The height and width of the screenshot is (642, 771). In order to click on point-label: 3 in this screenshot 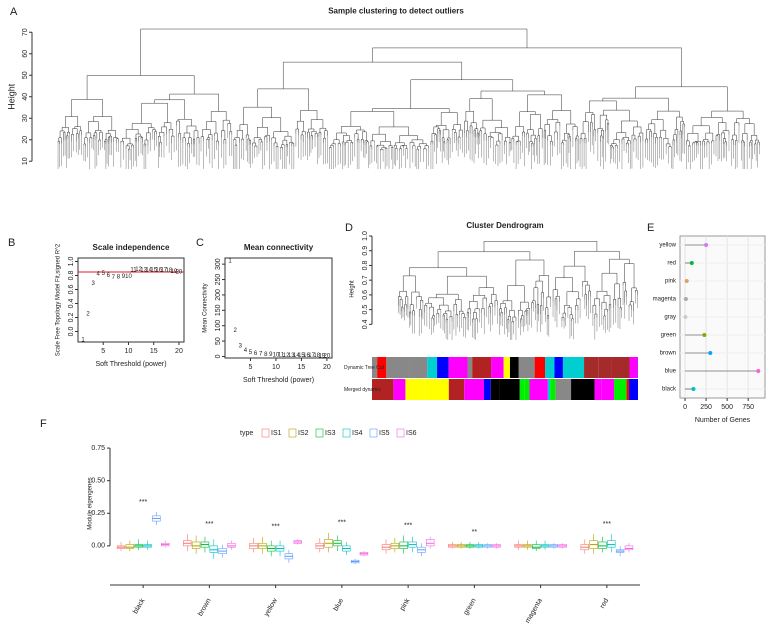, I will do `click(241, 346)`.